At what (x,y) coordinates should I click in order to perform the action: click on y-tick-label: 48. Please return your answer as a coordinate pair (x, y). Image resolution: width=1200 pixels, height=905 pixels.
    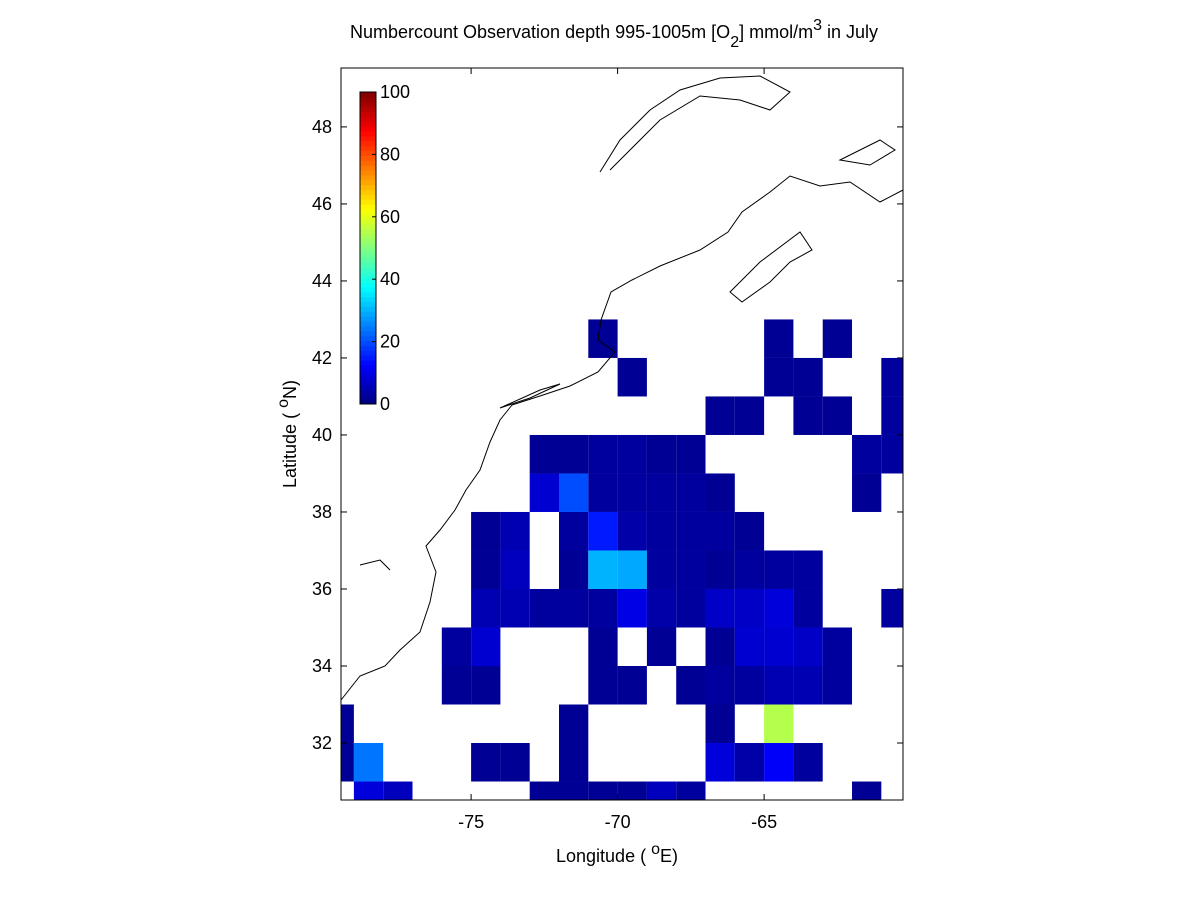
    Looking at the image, I should click on (322, 127).